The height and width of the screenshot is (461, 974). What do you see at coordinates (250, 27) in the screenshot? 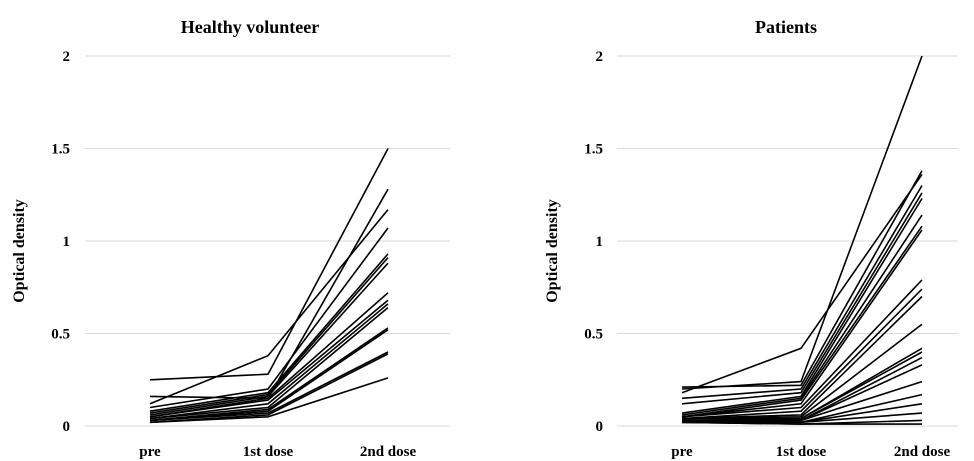
I see `chart-title: Healthy volunteer` at bounding box center [250, 27].